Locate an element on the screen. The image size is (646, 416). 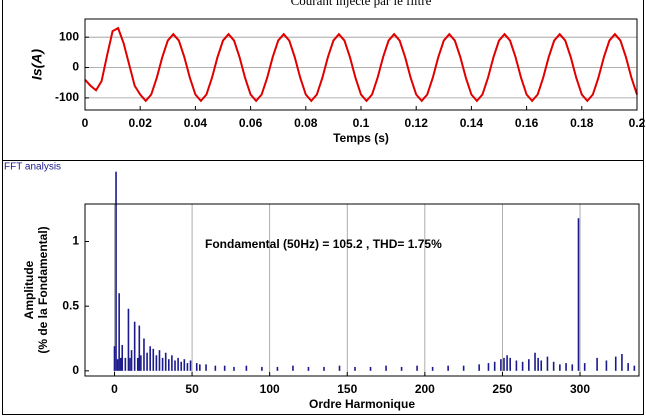
chart-title: FFT analysis is located at coordinates (32, 167).